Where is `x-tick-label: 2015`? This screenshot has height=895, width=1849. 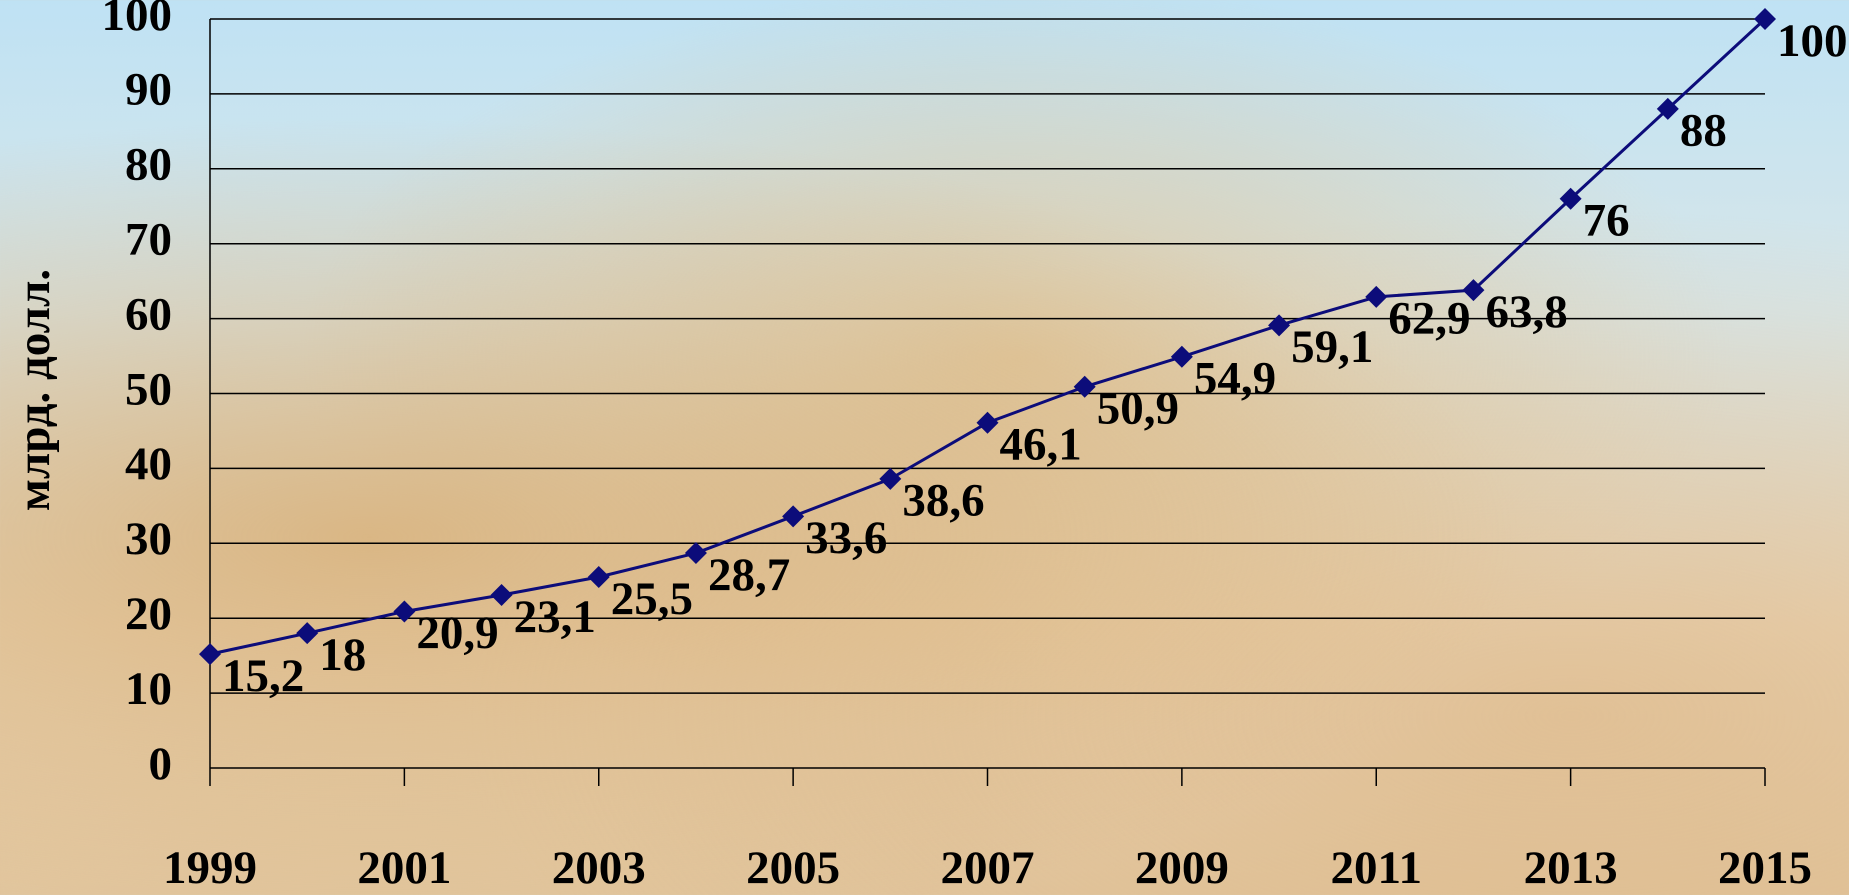
x-tick-label: 2015 is located at coordinates (1765, 868).